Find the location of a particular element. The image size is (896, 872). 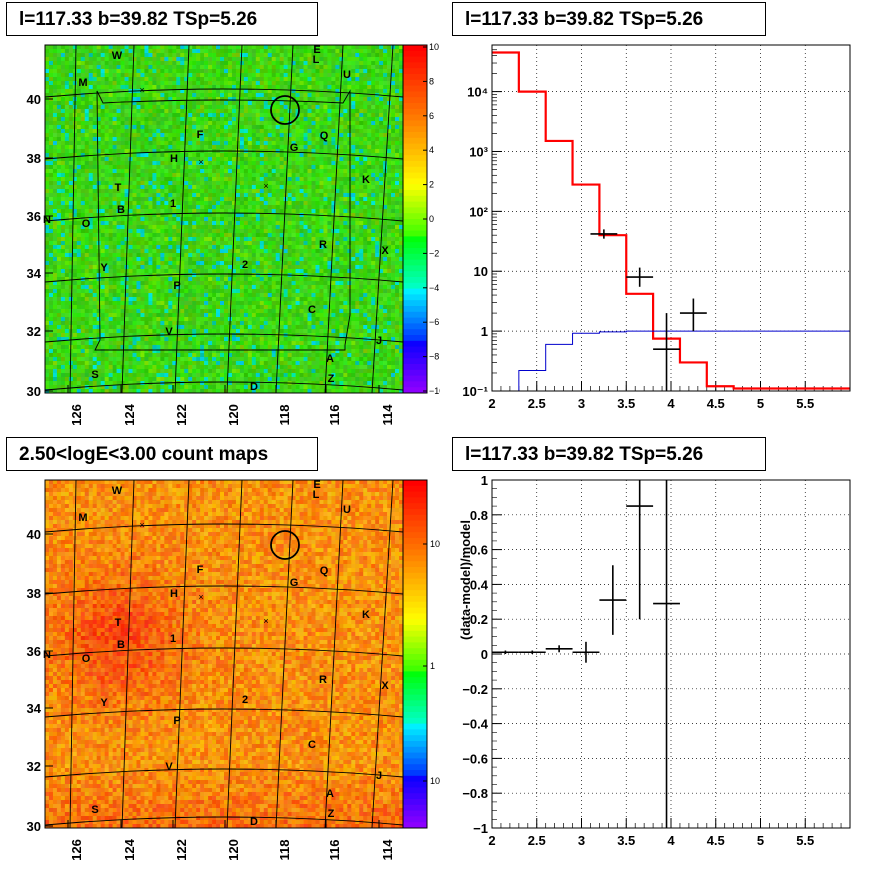

source-label: O is located at coordinates (86, 224).